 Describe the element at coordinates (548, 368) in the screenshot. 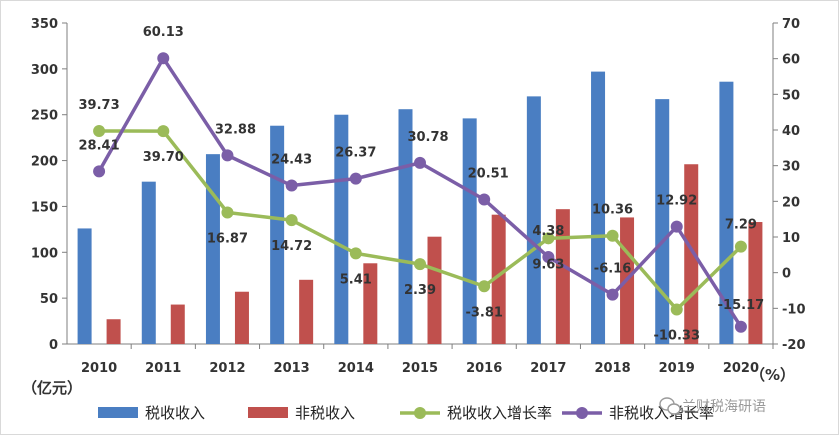

I see `x-tick-label: 2017` at that location.